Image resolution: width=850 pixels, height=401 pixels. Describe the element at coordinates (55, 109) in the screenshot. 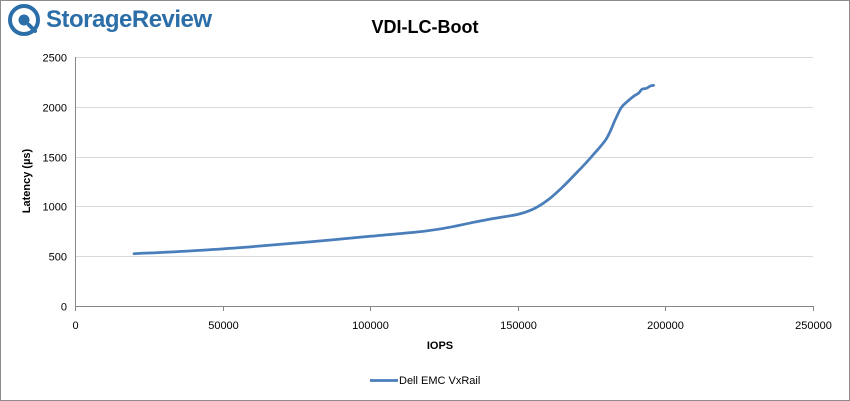

I see `y-tick-label: 2000` at that location.